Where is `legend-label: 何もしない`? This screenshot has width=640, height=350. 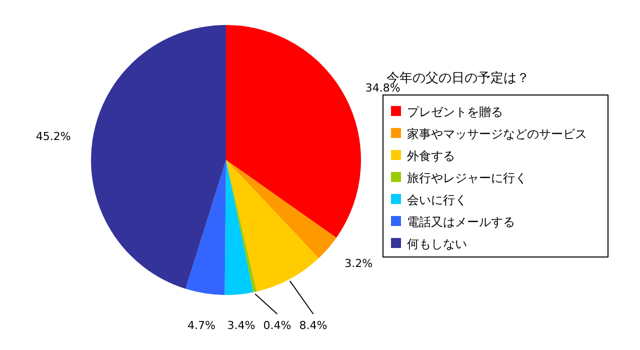
legend-label: 何もしない is located at coordinates (437, 244).